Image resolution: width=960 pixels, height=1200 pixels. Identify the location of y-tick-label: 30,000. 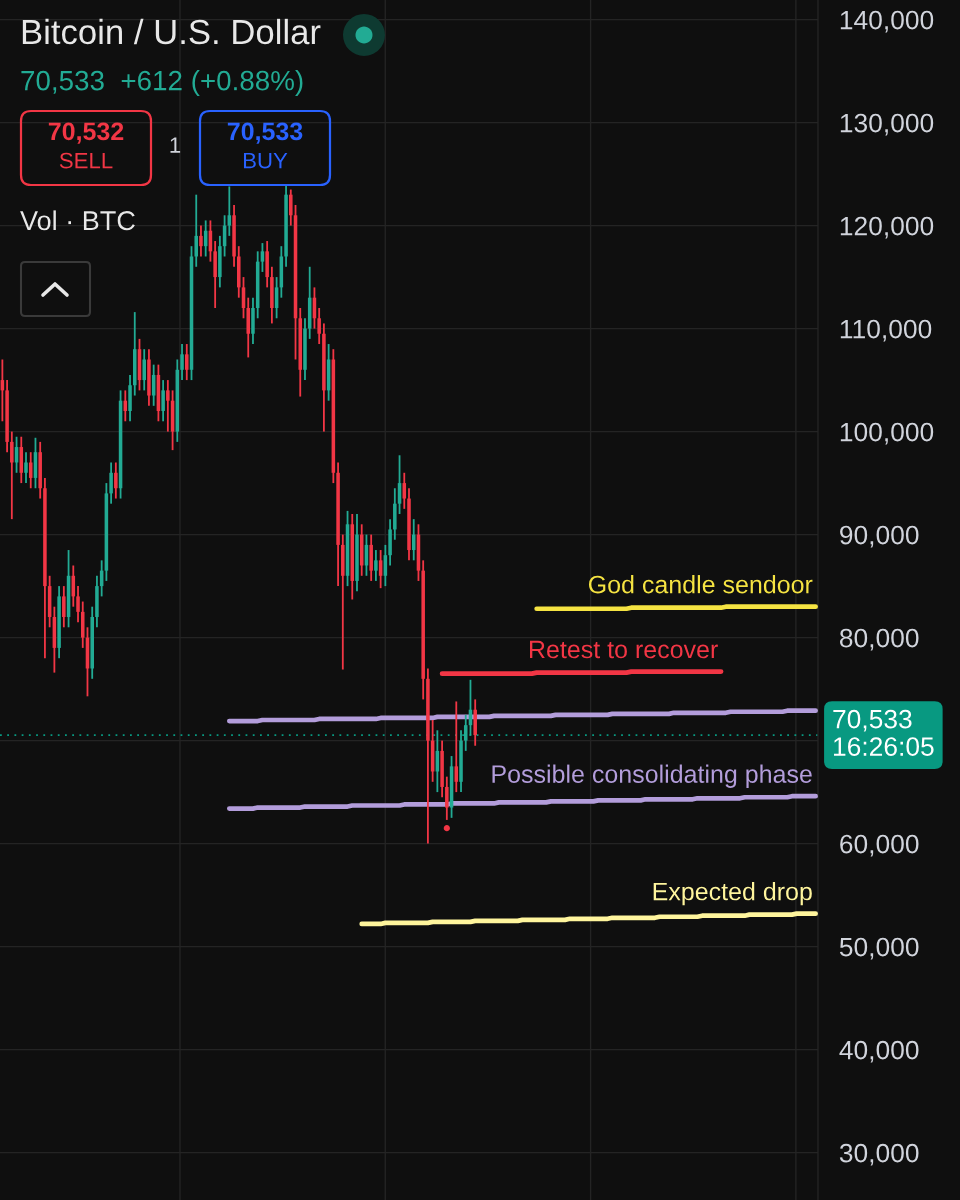
(879, 1154).